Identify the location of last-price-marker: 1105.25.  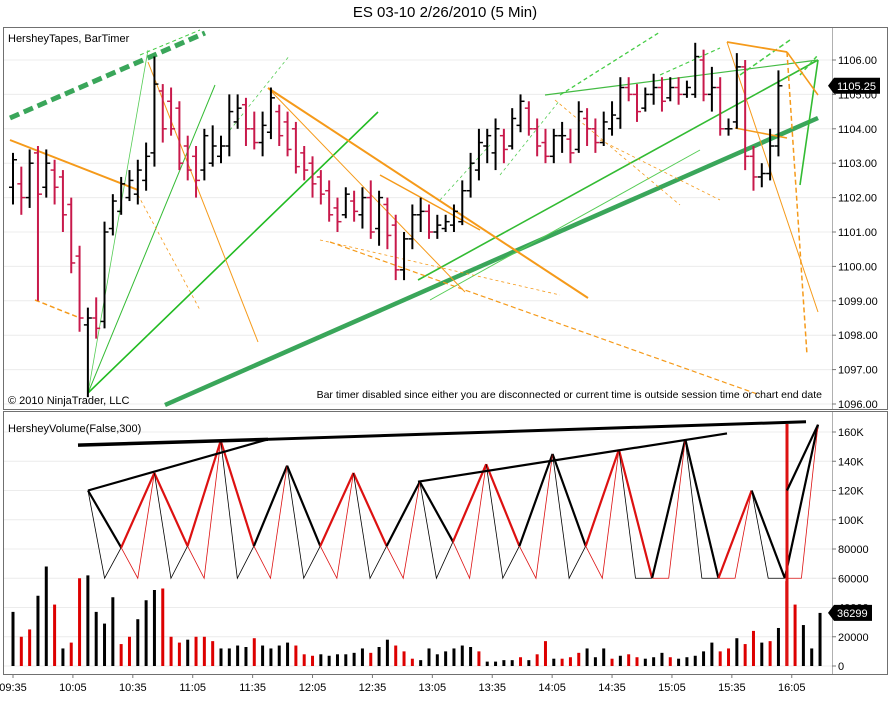
(854, 85).